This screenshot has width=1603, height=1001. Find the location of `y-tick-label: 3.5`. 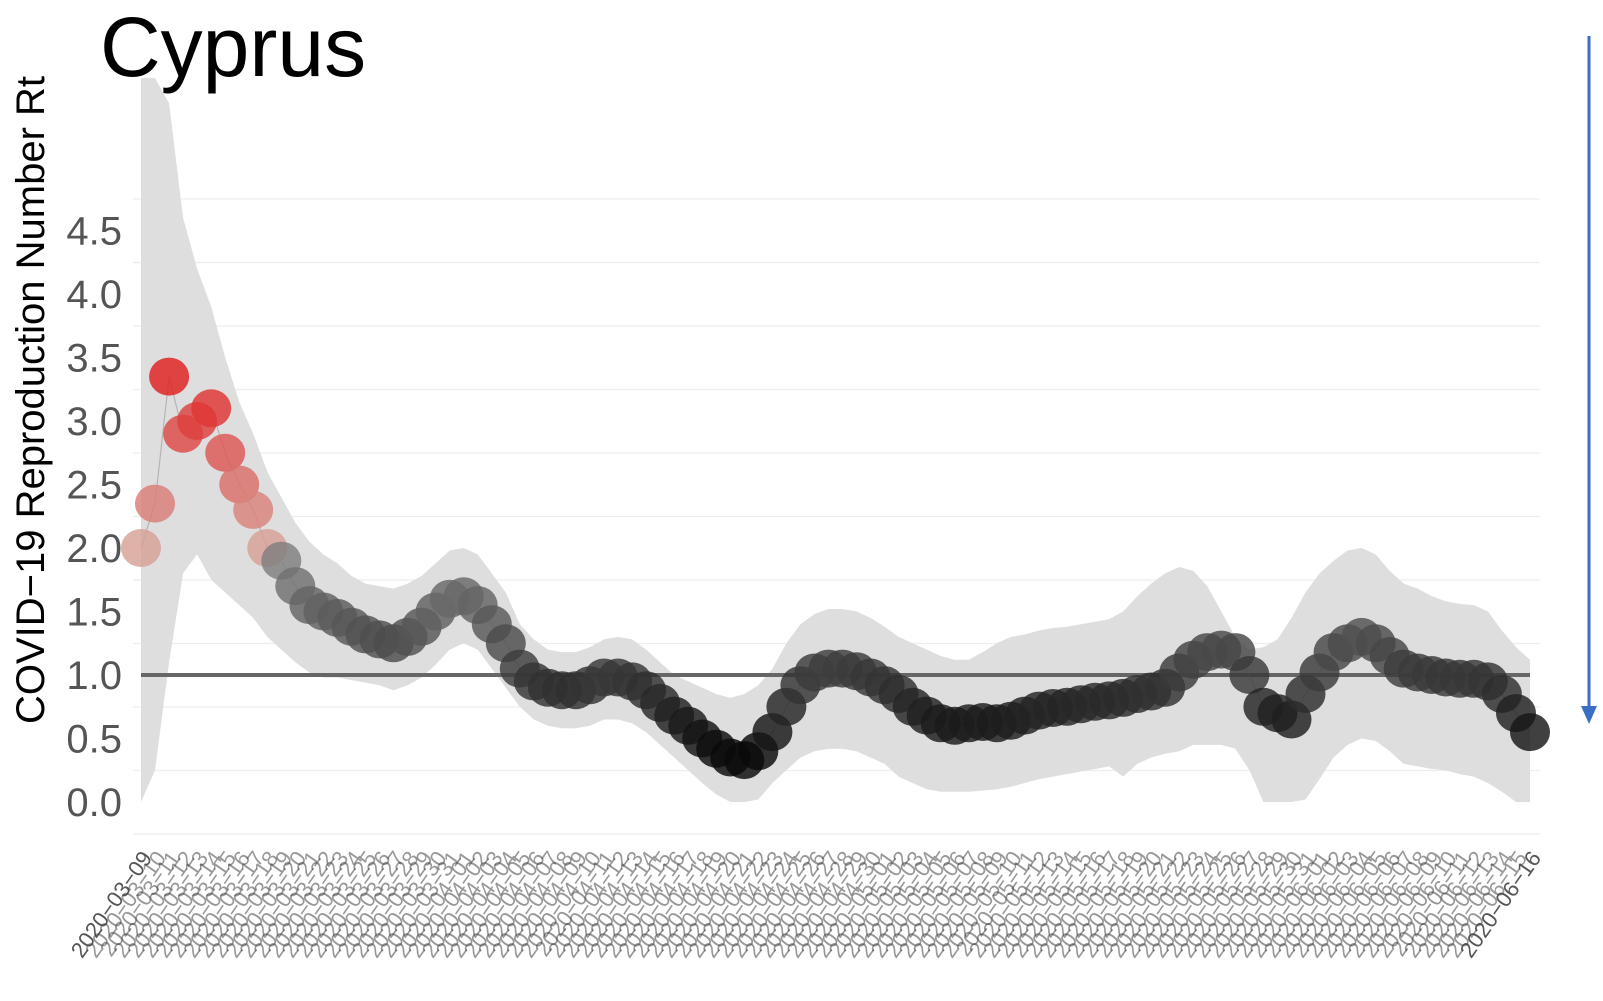

y-tick-label: 3.5 is located at coordinates (94, 359).